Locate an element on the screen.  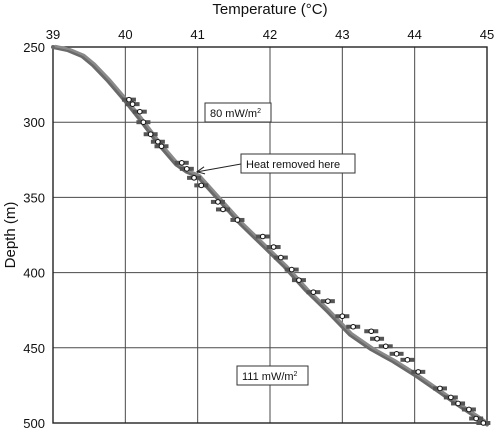
annotation-heat-removed: Heat removed here is located at coordinates (275, 164).